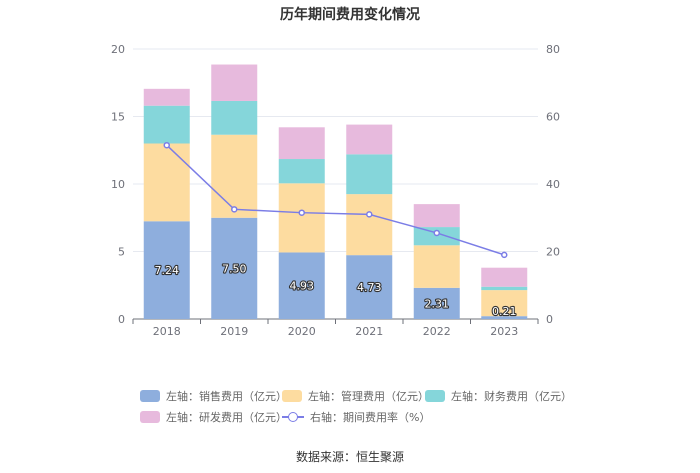  Describe the element at coordinates (302, 331) in the screenshot. I see `x-axis-tick-label: 2020` at that location.